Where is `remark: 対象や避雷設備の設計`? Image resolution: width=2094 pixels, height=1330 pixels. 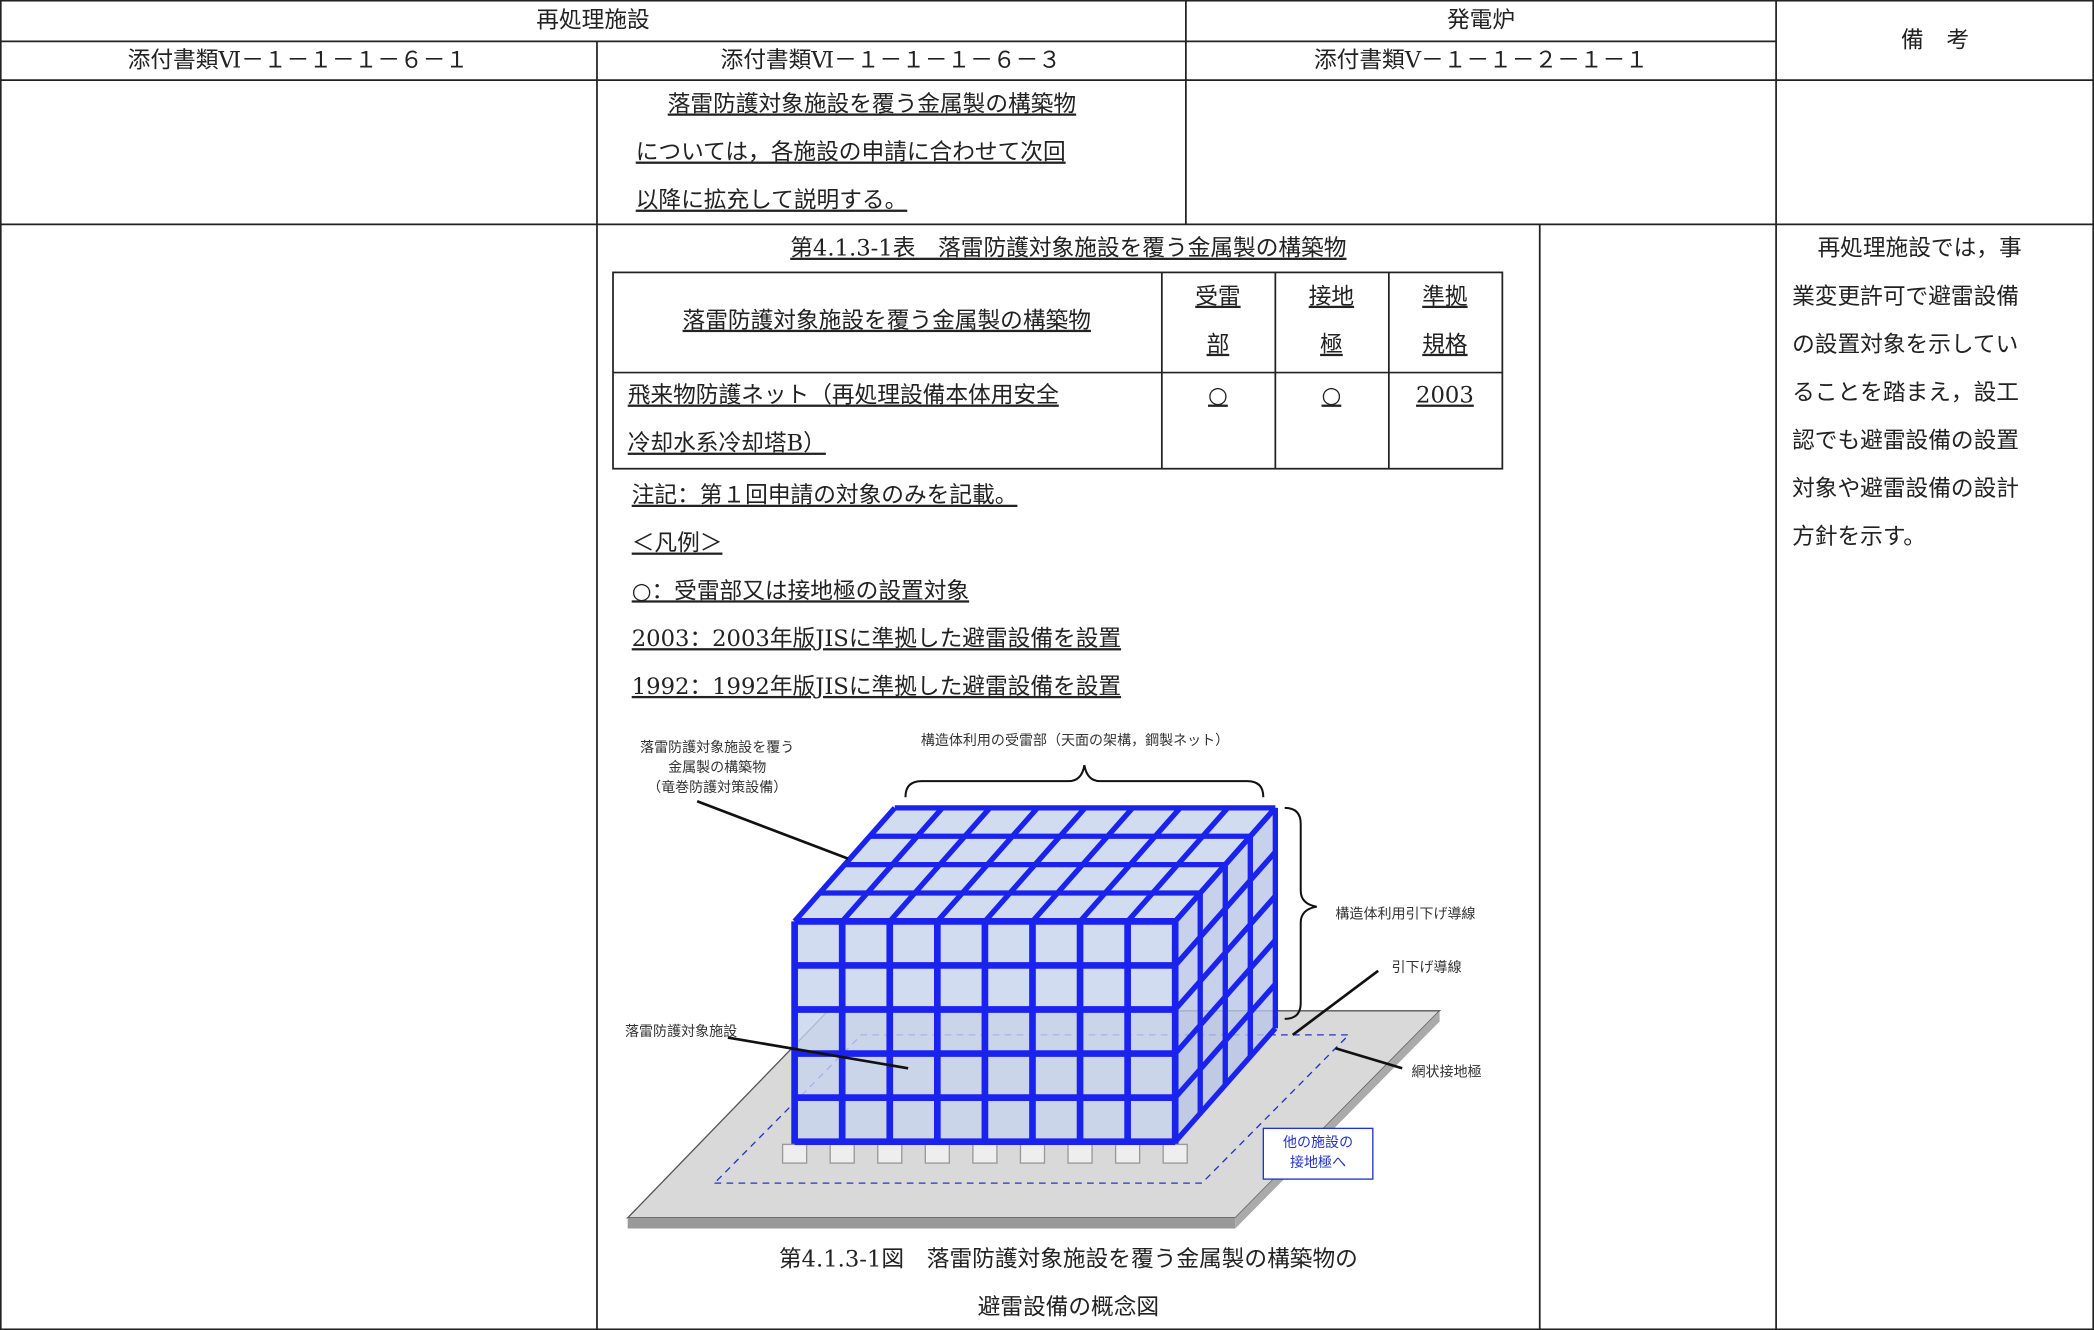 remark: 対象や避雷設備の設計 is located at coordinates (1905, 489).